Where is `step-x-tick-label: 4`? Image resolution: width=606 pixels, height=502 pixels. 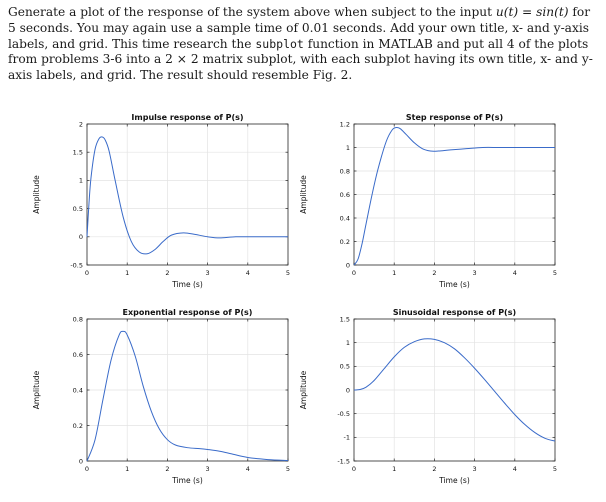 step-x-tick-label: 4 is located at coordinates (515, 273).